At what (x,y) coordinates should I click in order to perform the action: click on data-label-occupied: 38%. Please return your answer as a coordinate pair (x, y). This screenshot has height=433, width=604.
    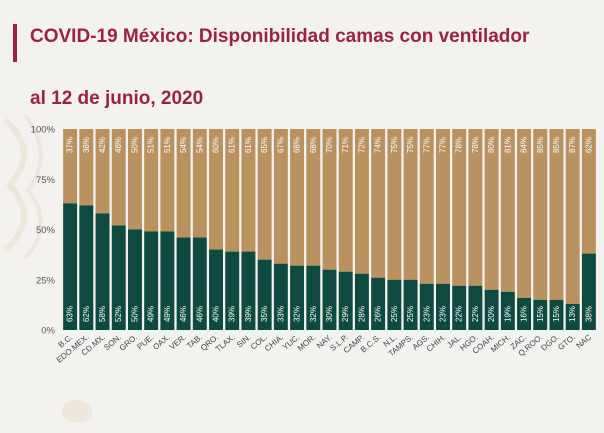
    Looking at the image, I should click on (588, 314).